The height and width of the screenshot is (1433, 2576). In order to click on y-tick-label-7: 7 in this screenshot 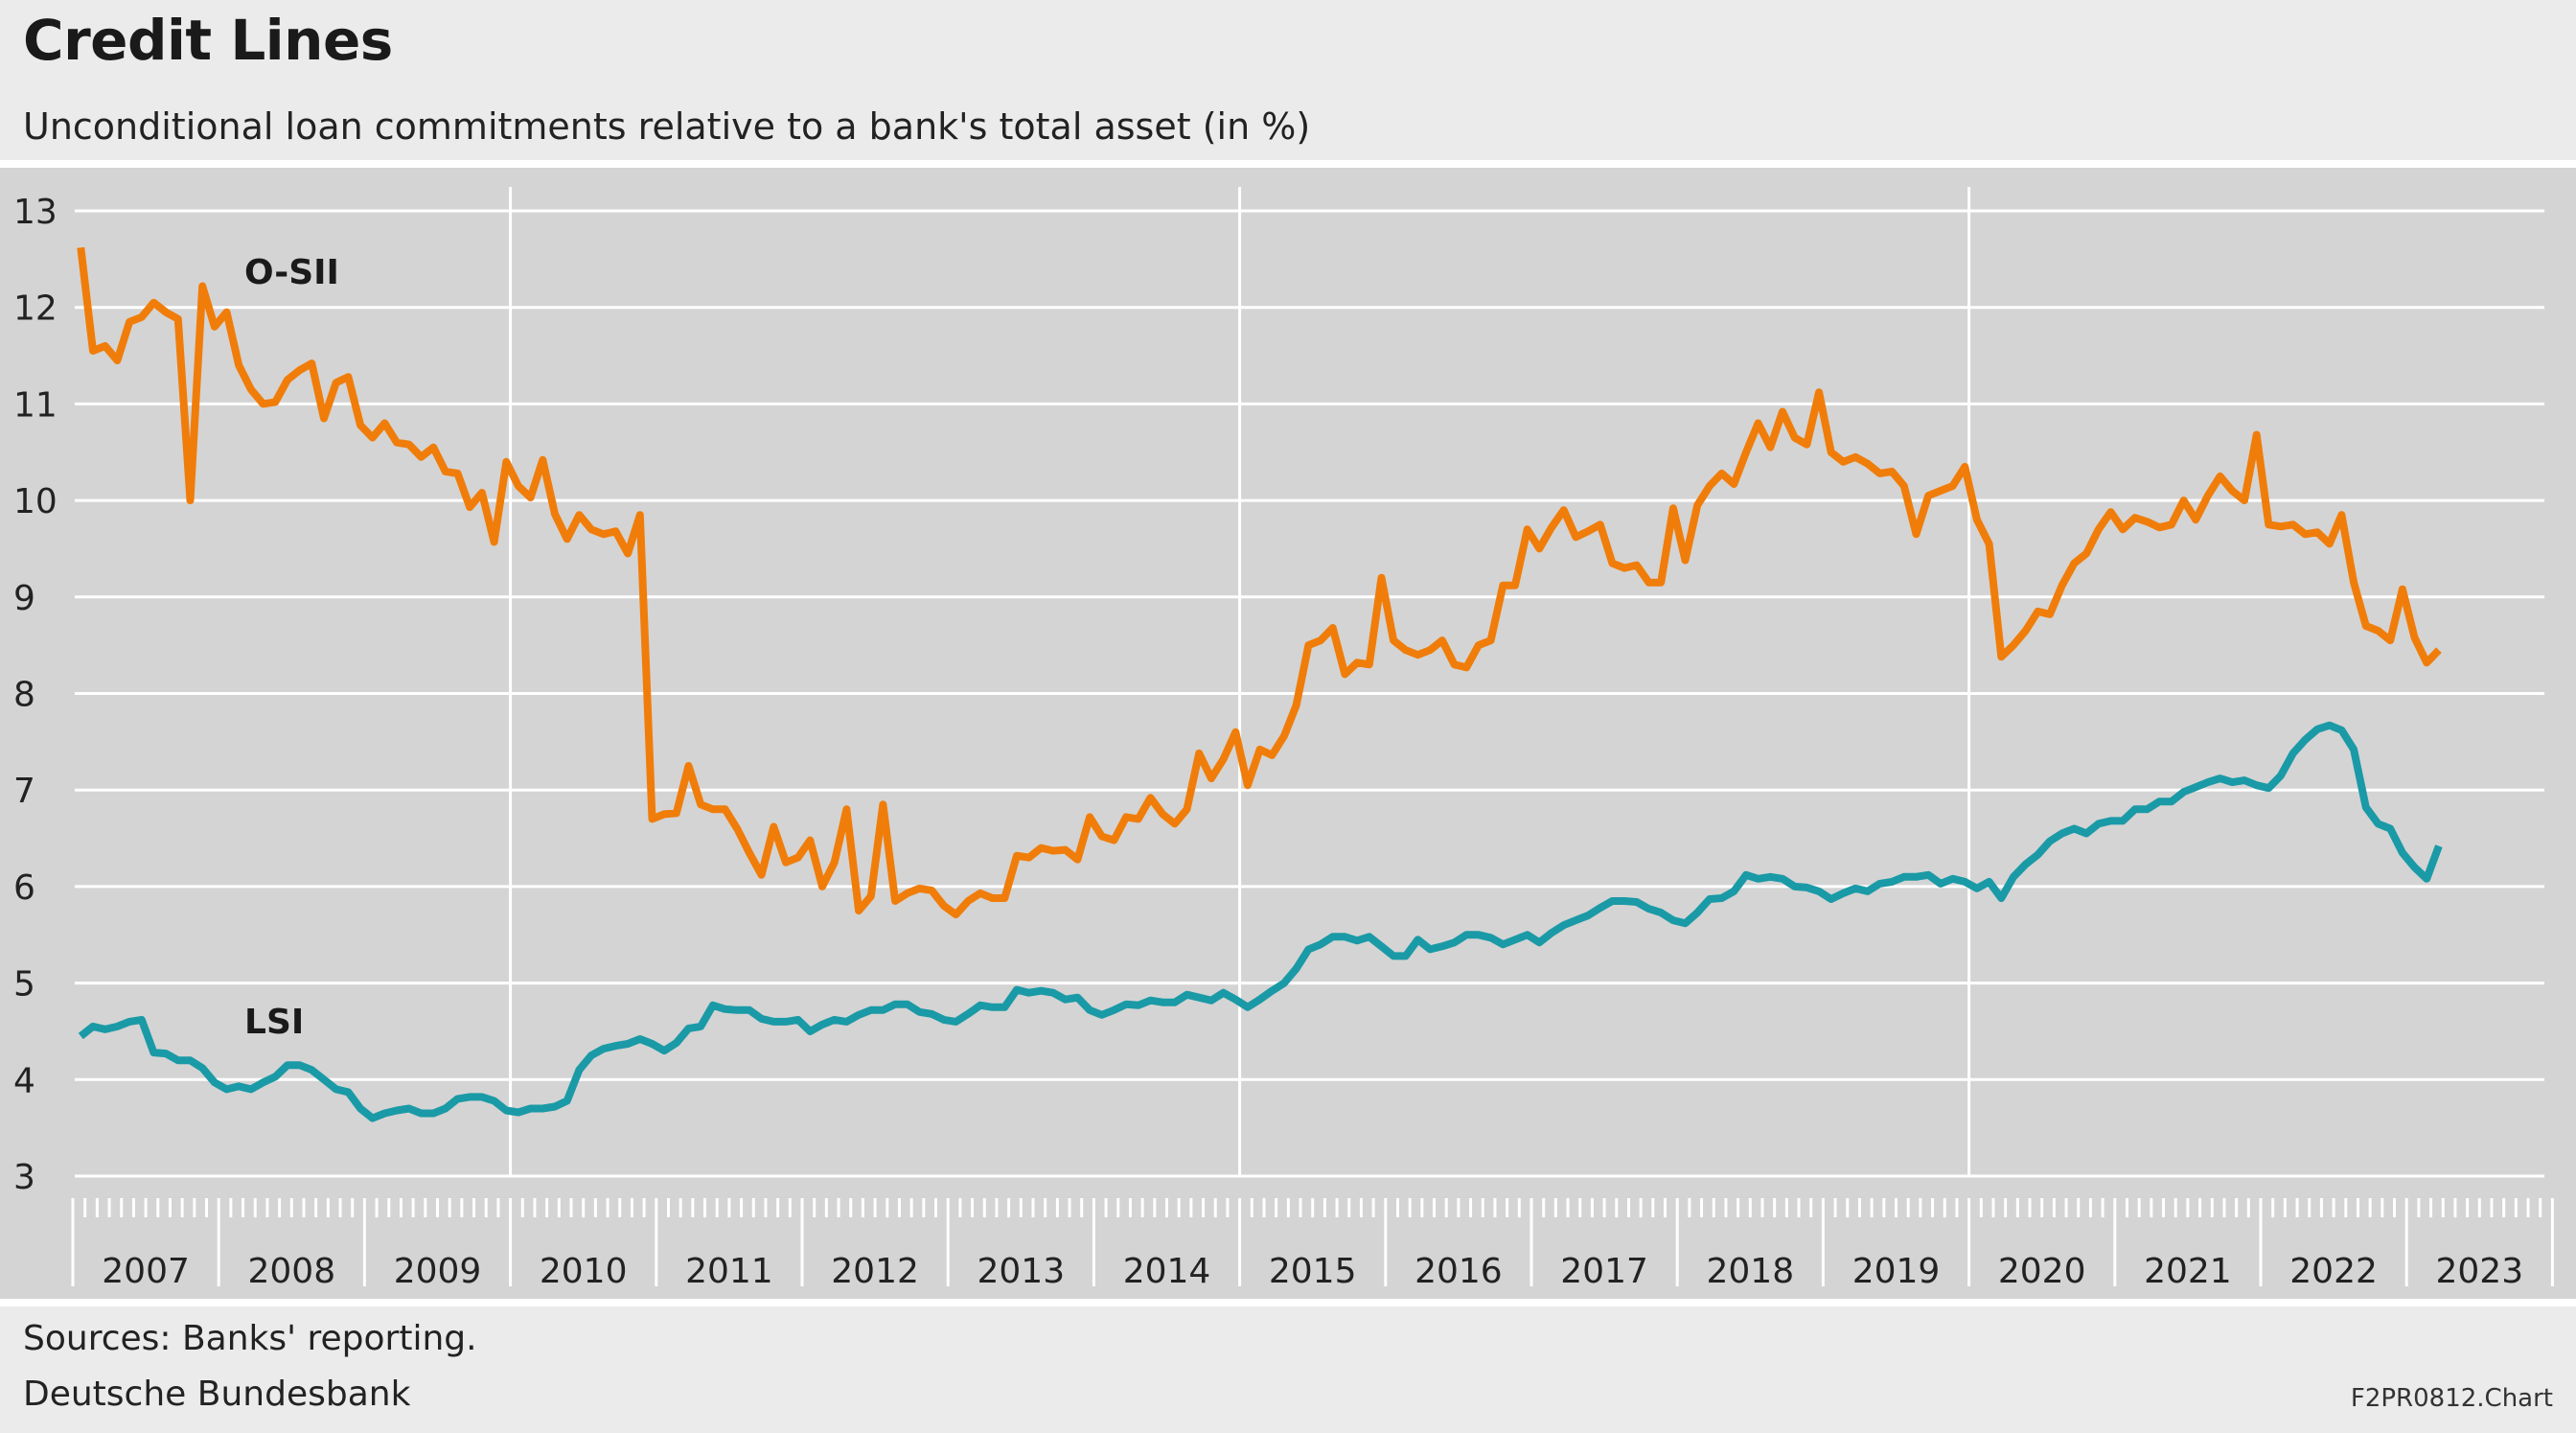, I will do `click(24, 791)`.